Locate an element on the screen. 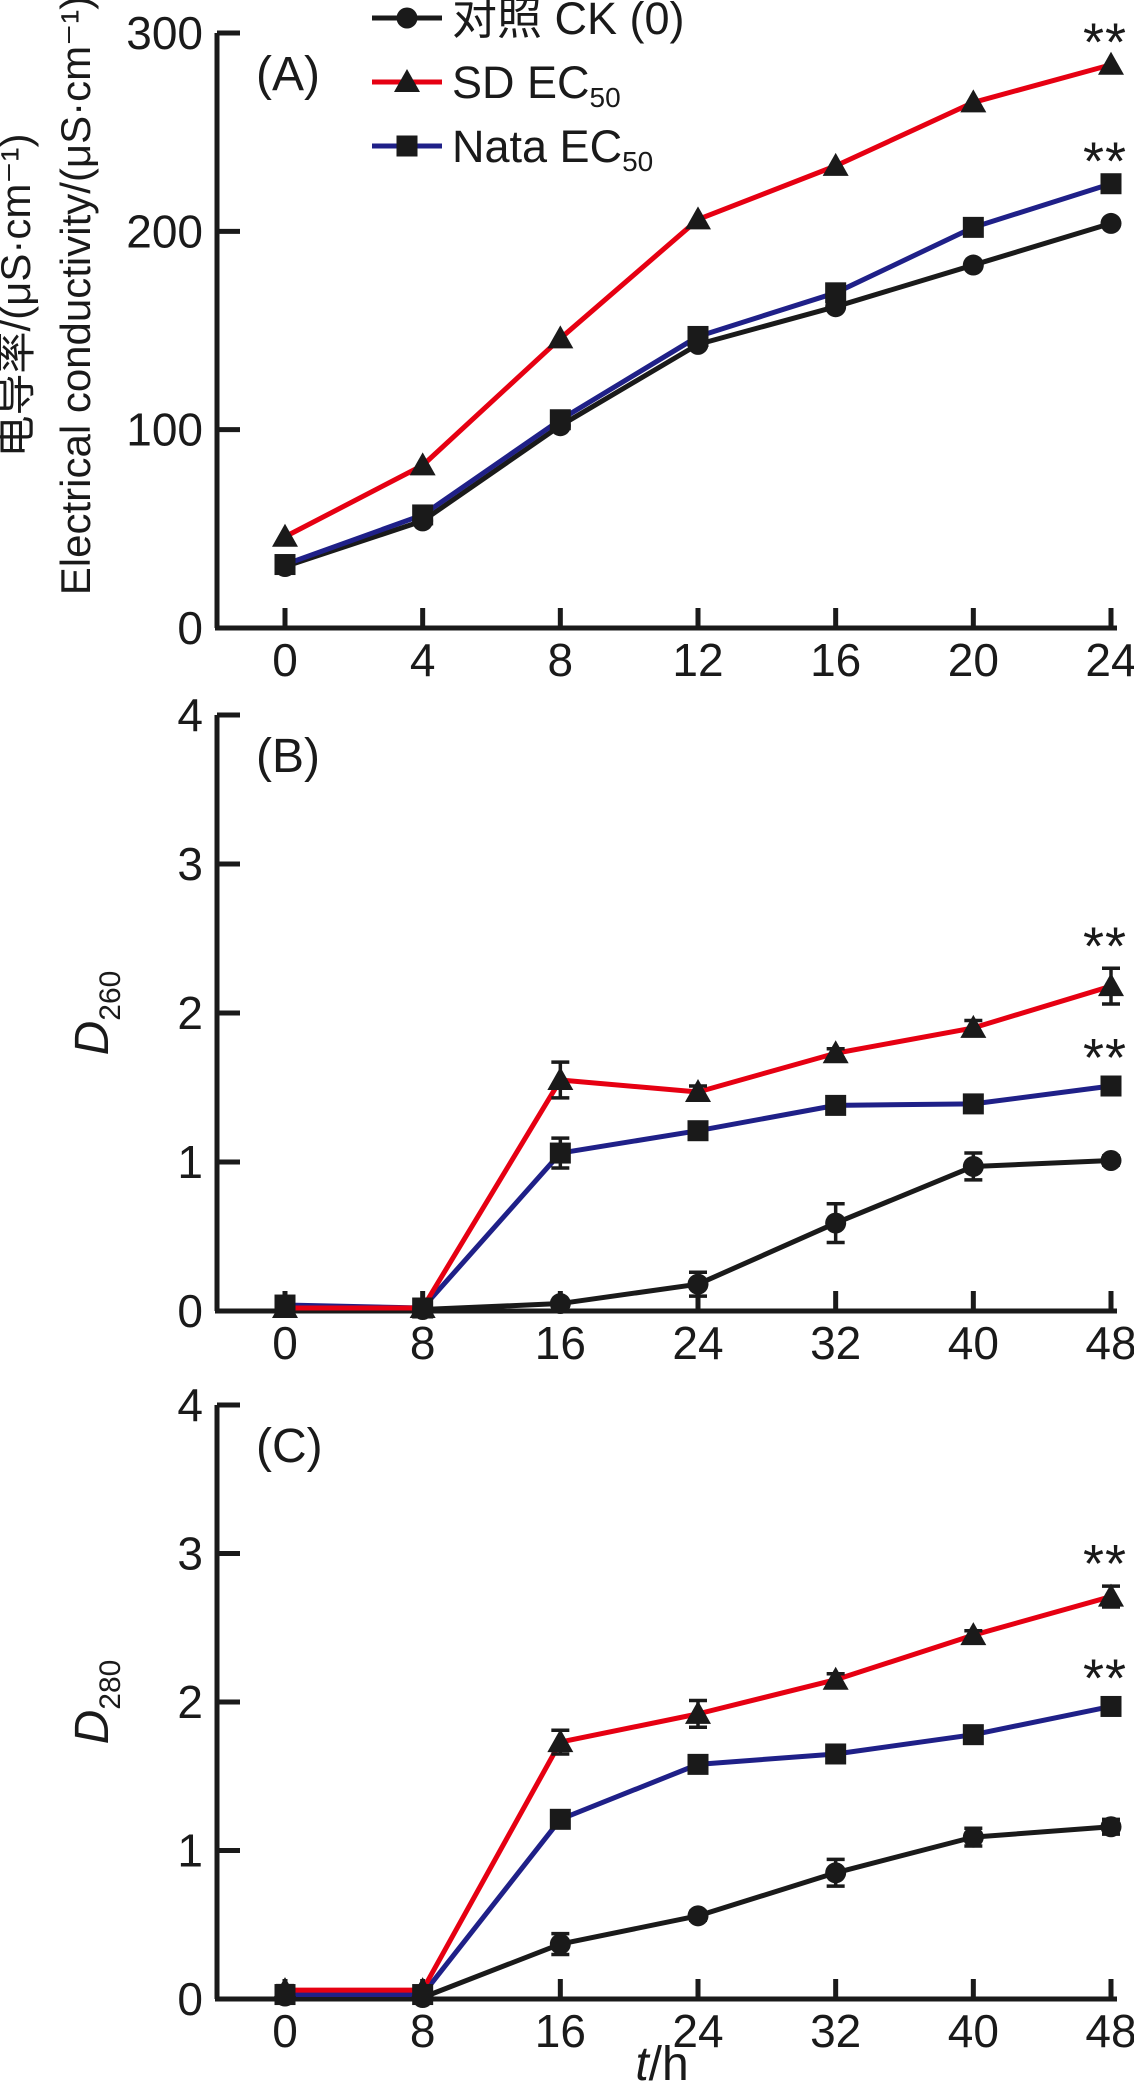 This screenshot has height=2099, width=1134. y-axis-title-line2: Electrical conductivity/(μS·cm⁻¹) is located at coordinates (75, 297).